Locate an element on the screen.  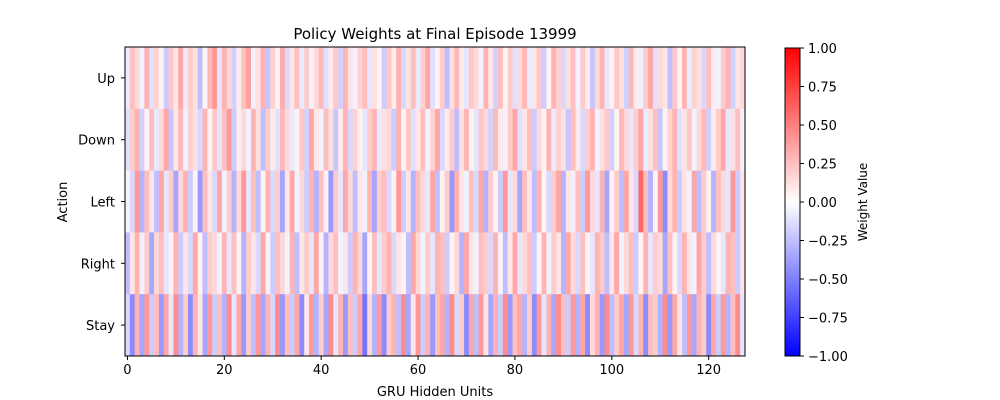
colorbar-tick-label: 0.00 is located at coordinates (822, 203).